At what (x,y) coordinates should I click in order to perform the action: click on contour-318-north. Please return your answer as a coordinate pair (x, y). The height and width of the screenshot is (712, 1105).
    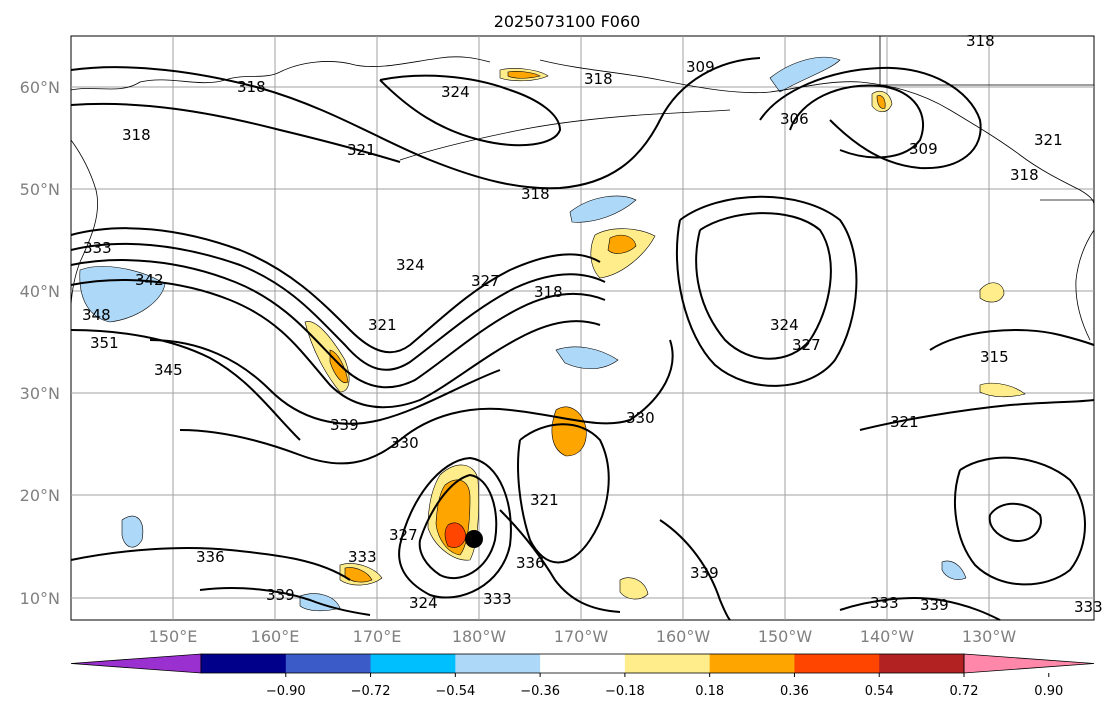
    Looking at the image, I should click on (415, 123).